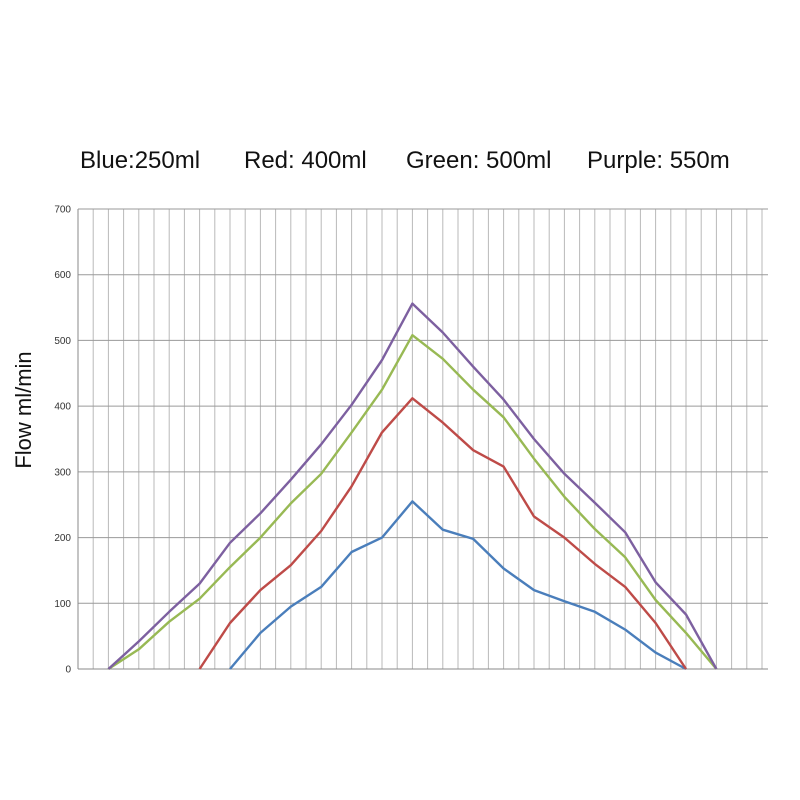 This screenshot has height=800, width=800. Describe the element at coordinates (62, 275) in the screenshot. I see `y-tick-label: 600` at that location.